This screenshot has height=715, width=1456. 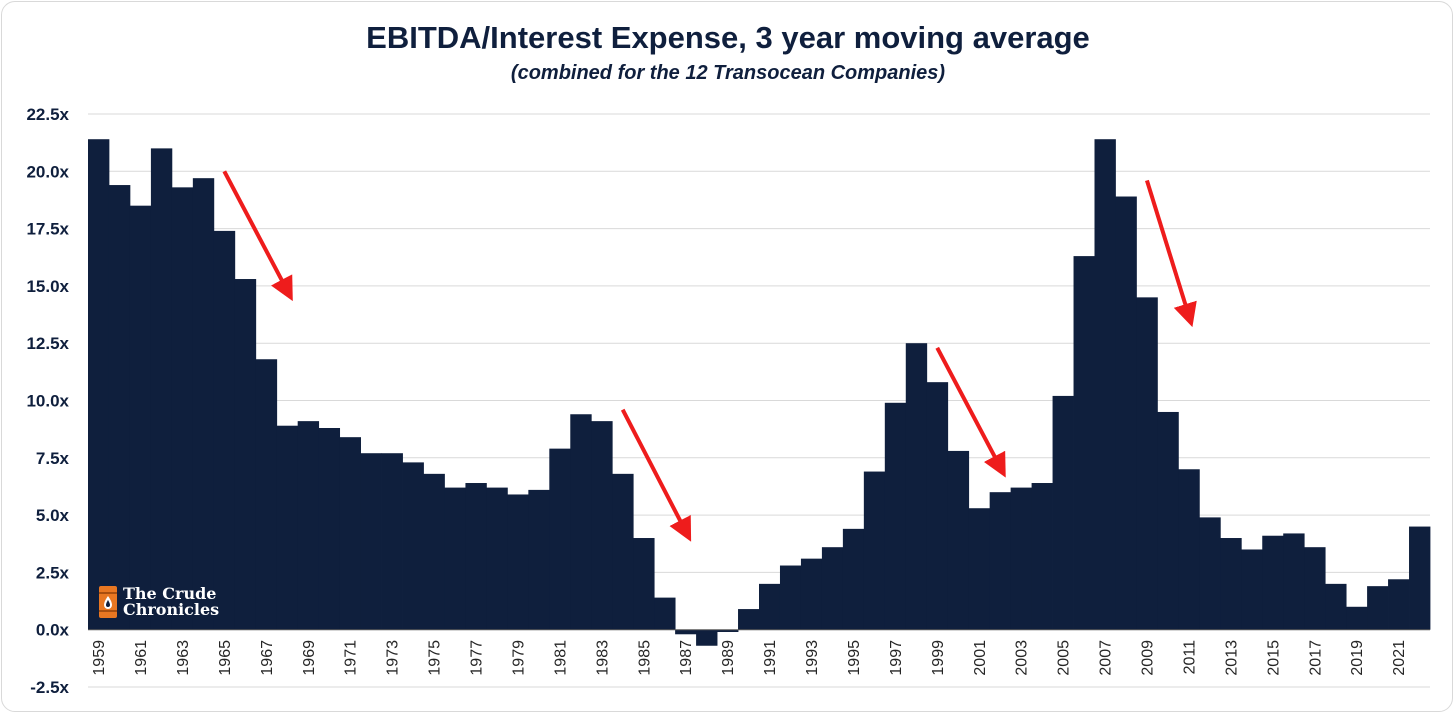 What do you see at coordinates (980, 658) in the screenshot?
I see `x-tick-label: 2001` at bounding box center [980, 658].